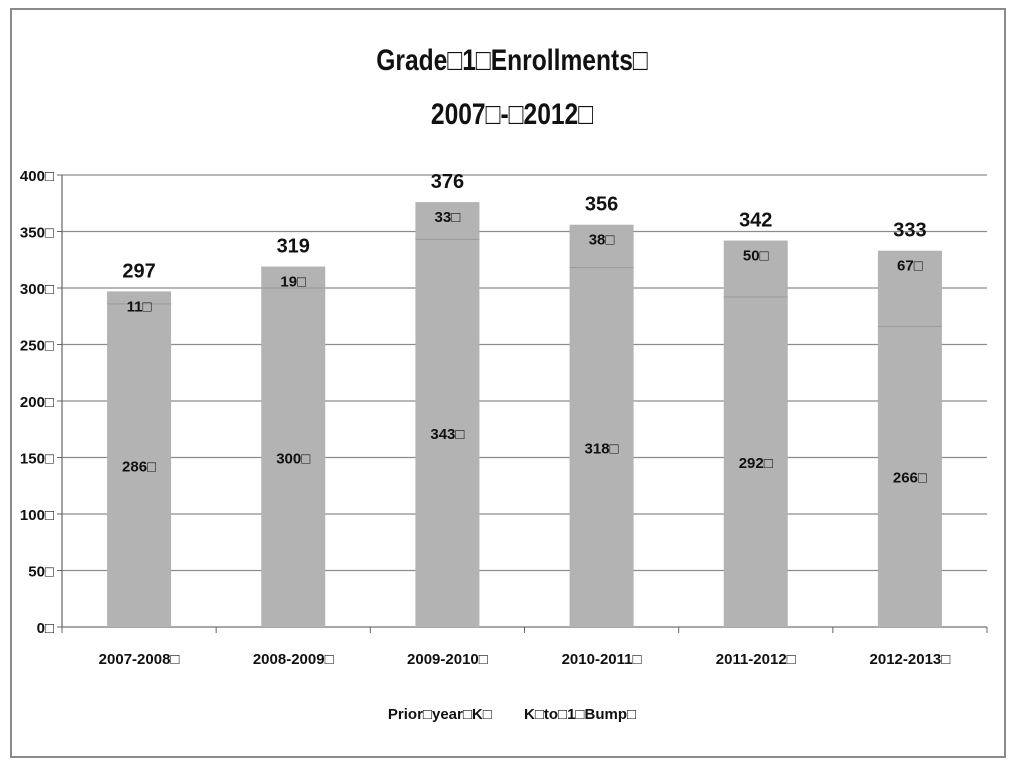 Image resolution: width=1024 pixels, height=768 pixels. I want to click on chart-title-line2: 2007□-□2012□, so click(512, 114).